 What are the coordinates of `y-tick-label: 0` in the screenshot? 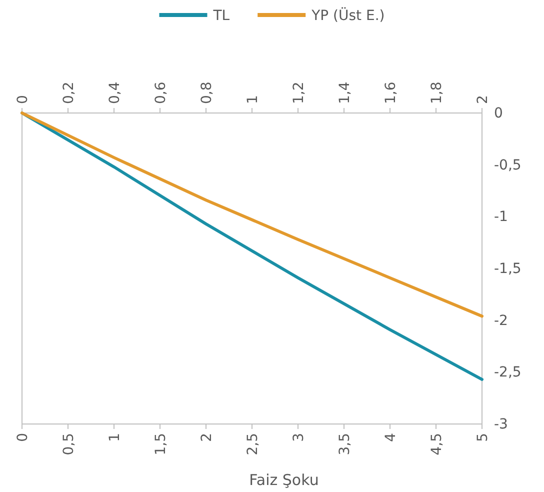 It's located at (498, 113).